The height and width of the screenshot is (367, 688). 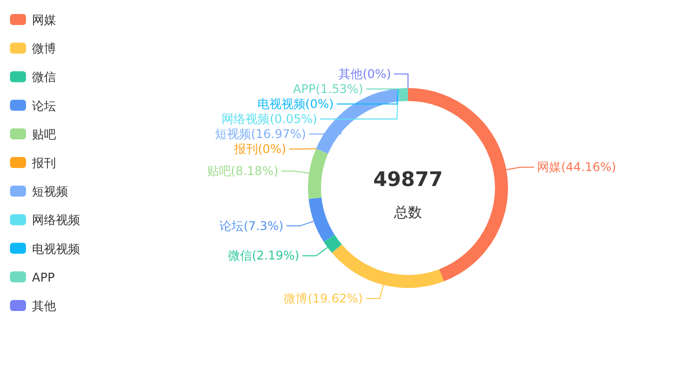 I want to click on legend-label: 其他, so click(x=44, y=306).